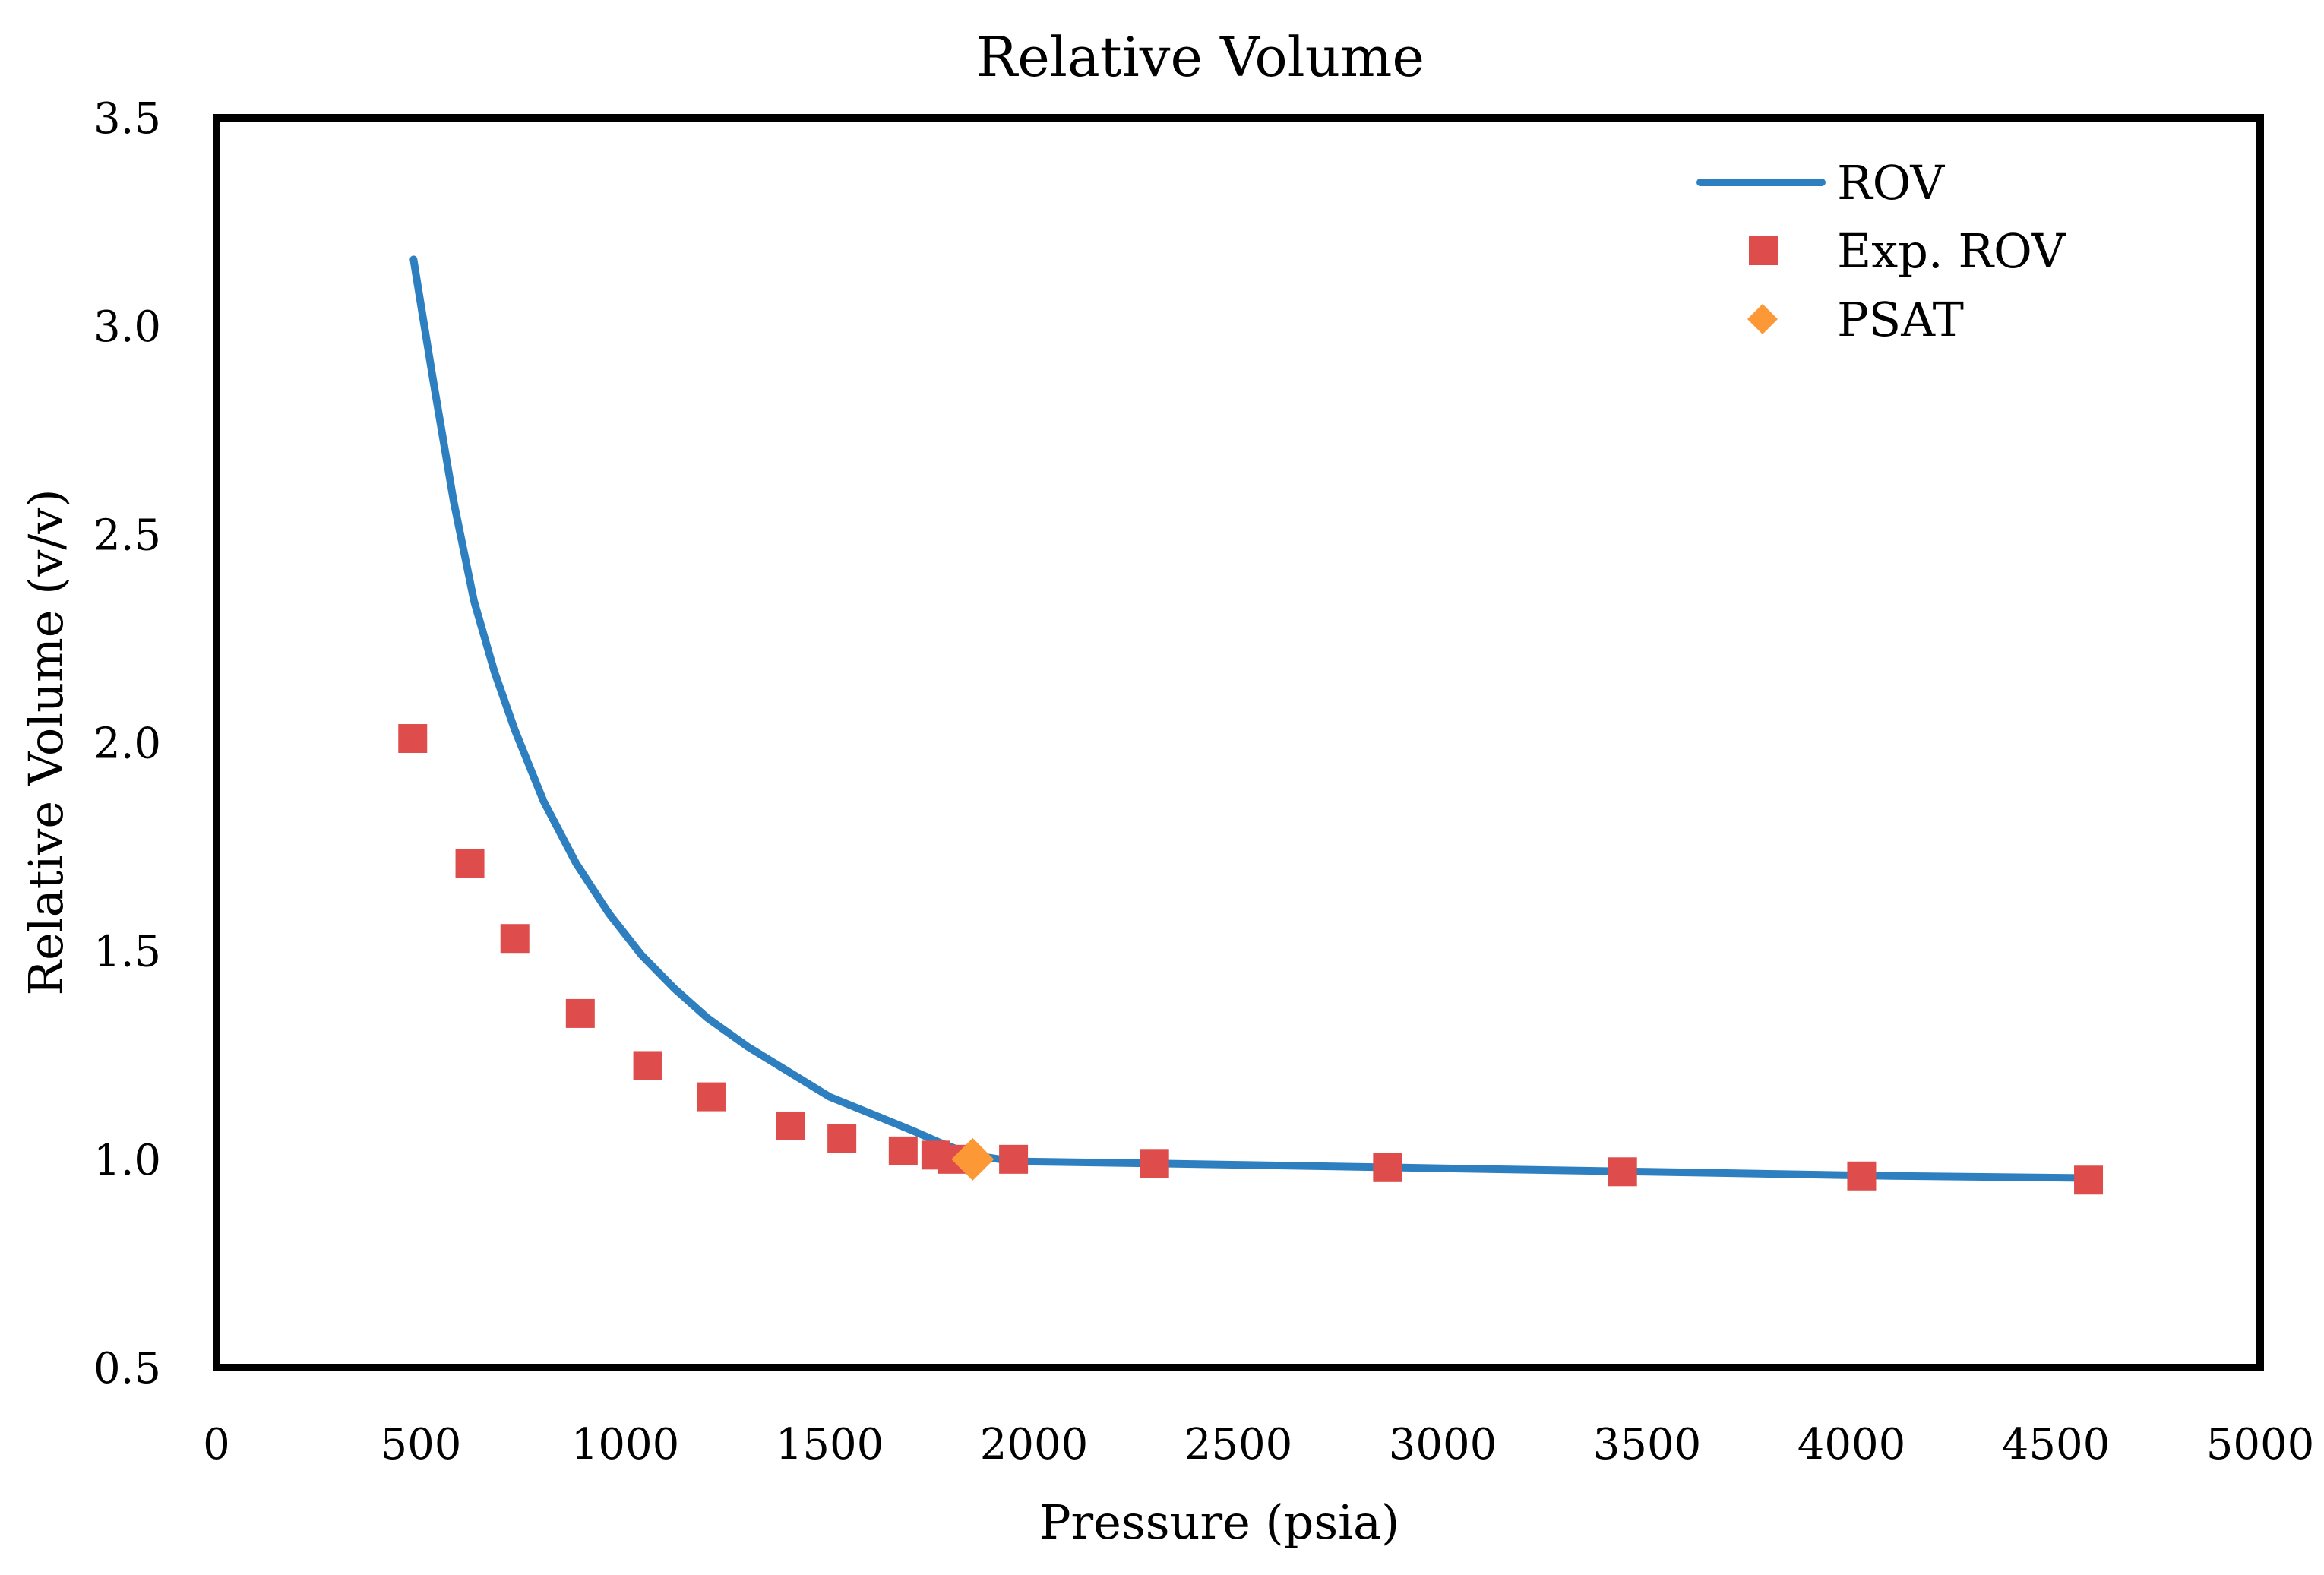 This screenshot has width=2324, height=1575. I want to click on chart-title: Relative Volume, so click(1200, 57).